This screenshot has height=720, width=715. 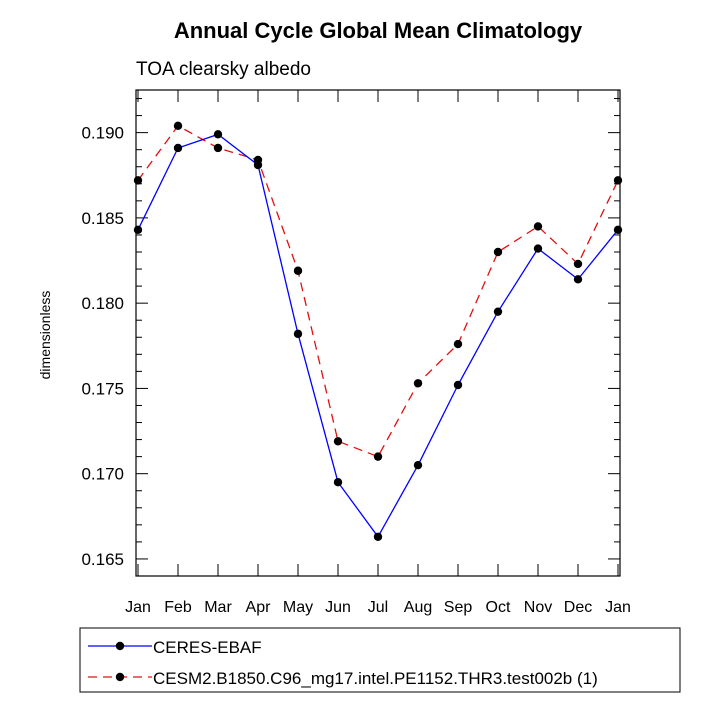 I want to click on x-tick-label: Jun, so click(x=338, y=607).